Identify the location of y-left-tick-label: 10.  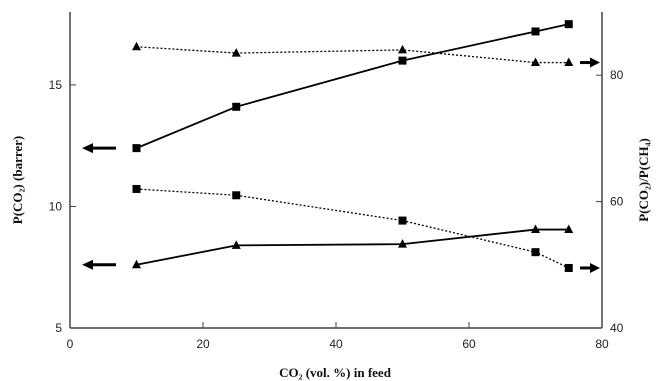
(56, 206).